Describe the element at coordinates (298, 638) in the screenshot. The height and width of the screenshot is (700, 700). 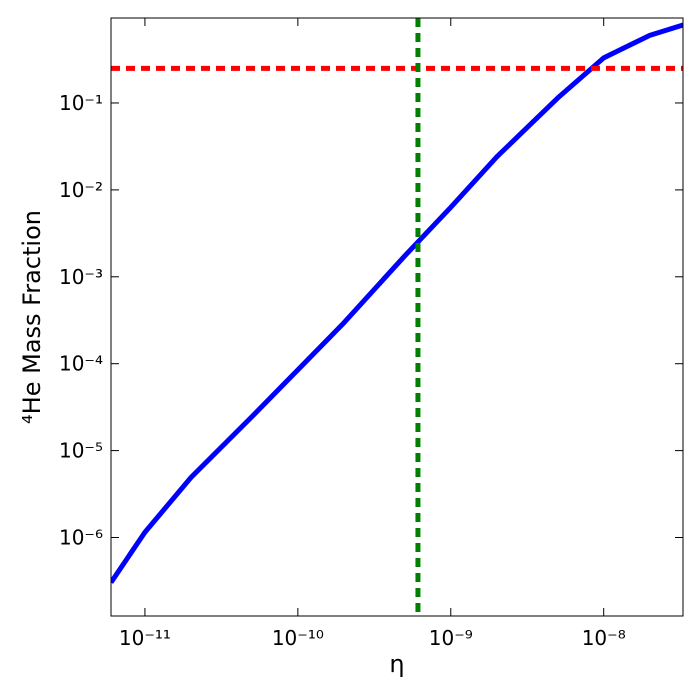
I see `x-tick-label: 10⁻¹⁰` at that location.